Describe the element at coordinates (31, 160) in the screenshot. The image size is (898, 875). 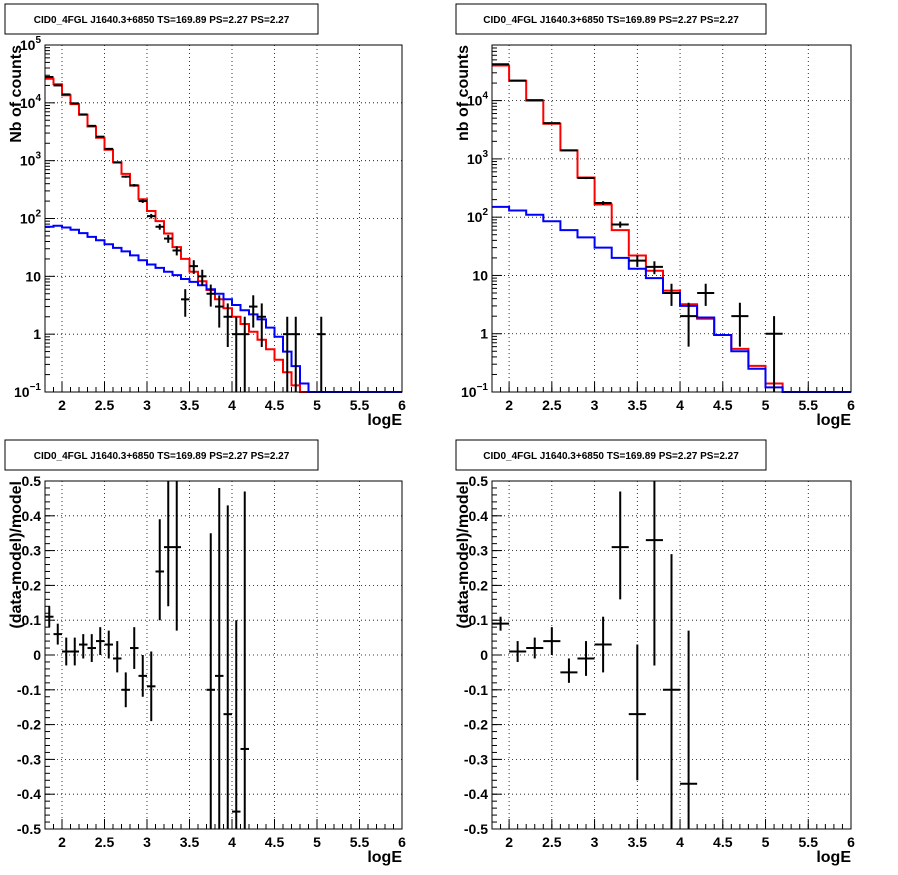
I see `y-tick-label: 10³` at that location.